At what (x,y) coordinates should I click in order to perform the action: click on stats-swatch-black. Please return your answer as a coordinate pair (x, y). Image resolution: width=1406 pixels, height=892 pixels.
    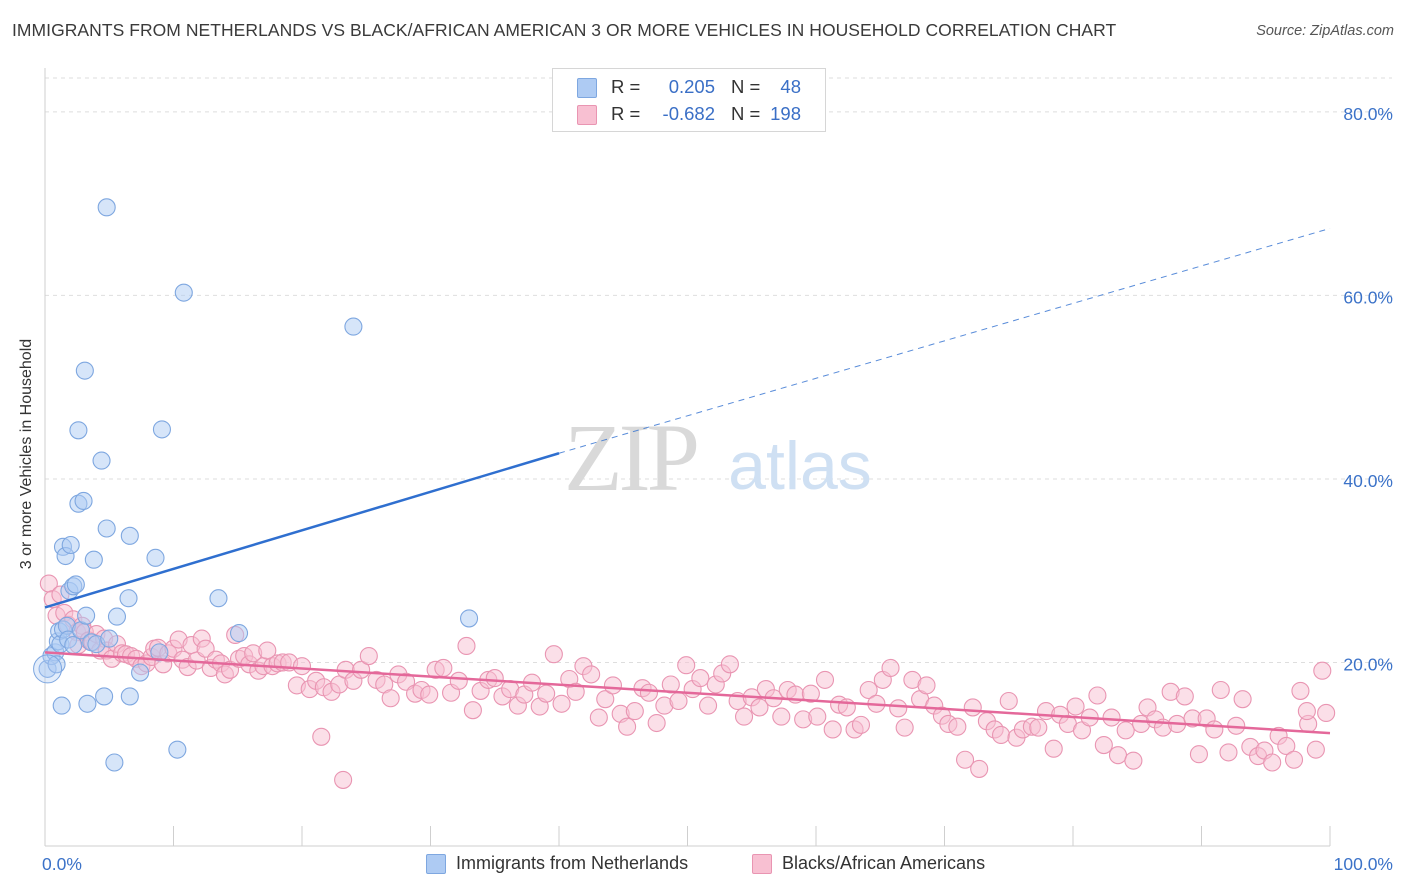
    Looking at the image, I should click on (587, 115).